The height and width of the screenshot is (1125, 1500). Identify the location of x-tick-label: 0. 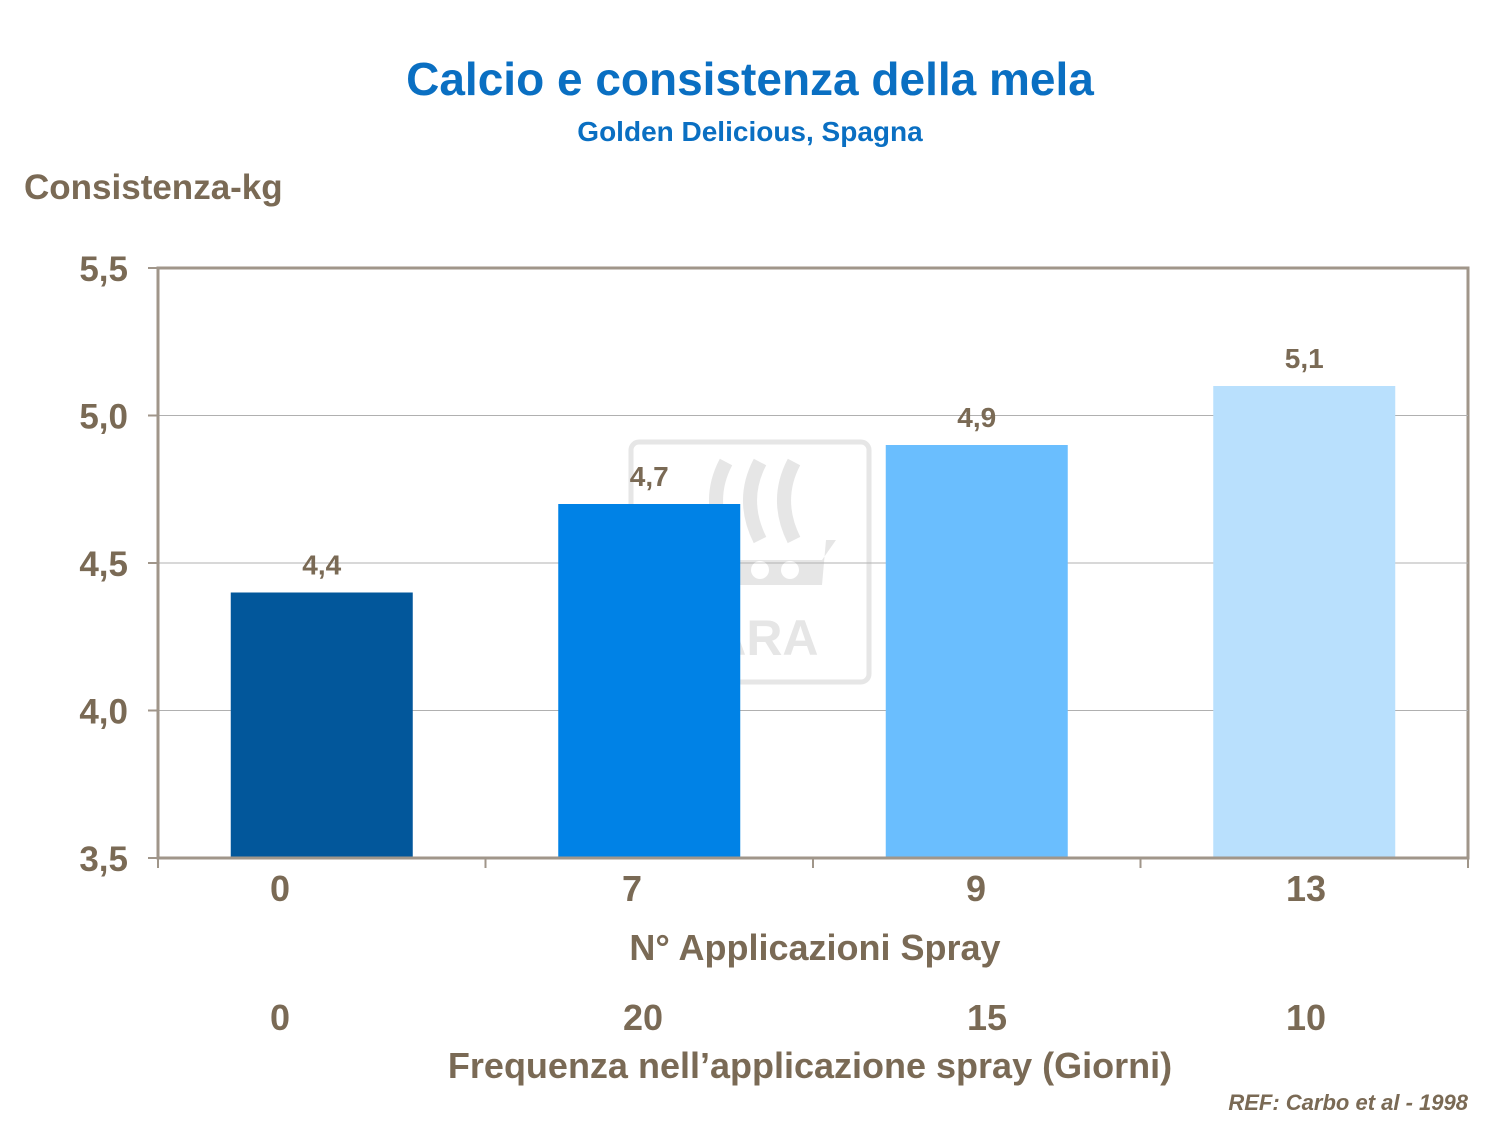
(280, 888).